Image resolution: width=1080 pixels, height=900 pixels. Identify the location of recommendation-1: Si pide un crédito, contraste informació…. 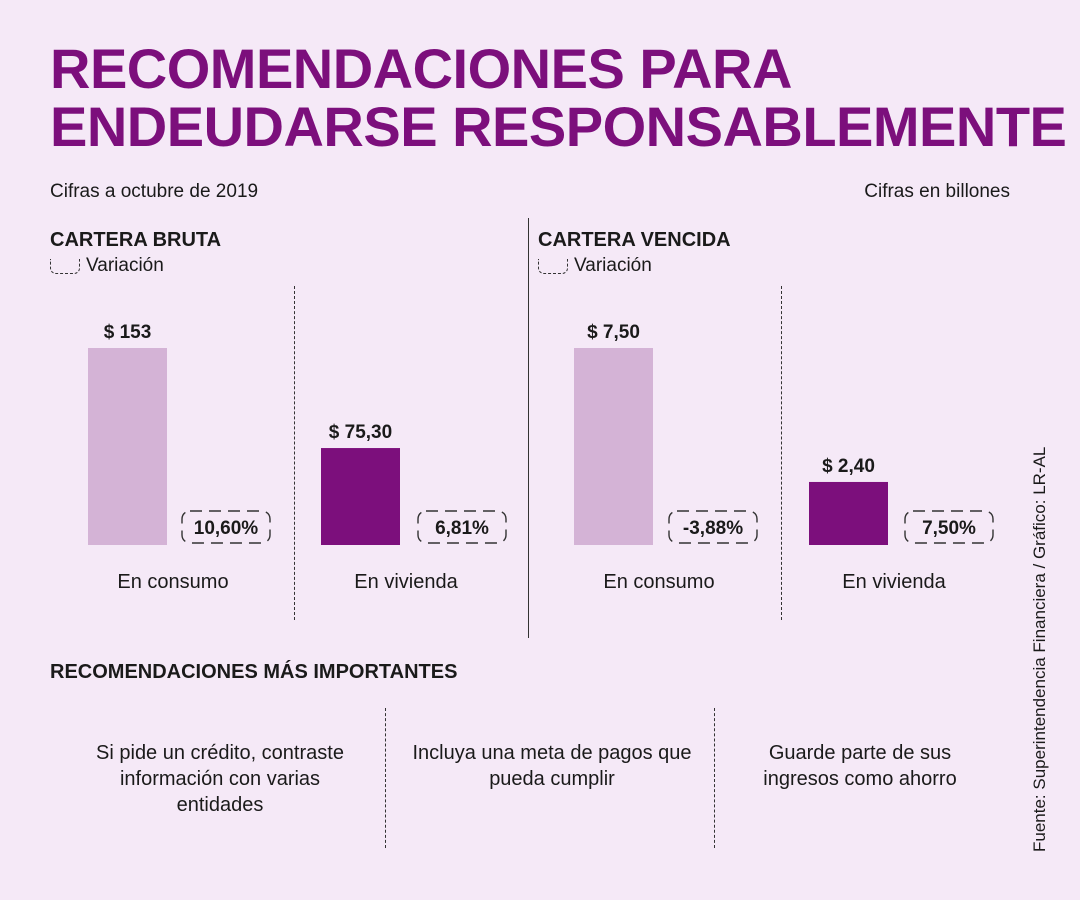
(220, 779).